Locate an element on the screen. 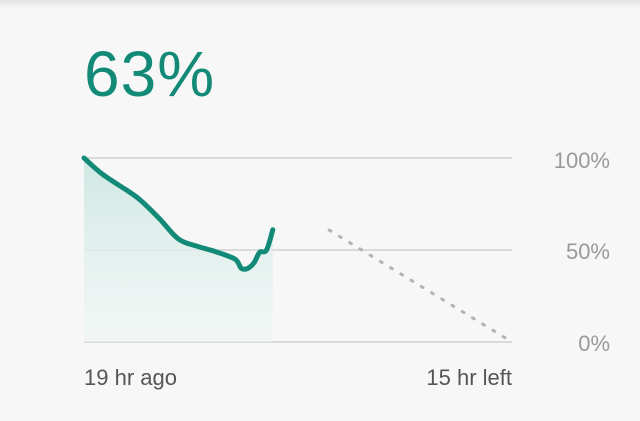 The width and height of the screenshot is (640, 421). x-start-label: 19 hr ago is located at coordinates (130, 377).